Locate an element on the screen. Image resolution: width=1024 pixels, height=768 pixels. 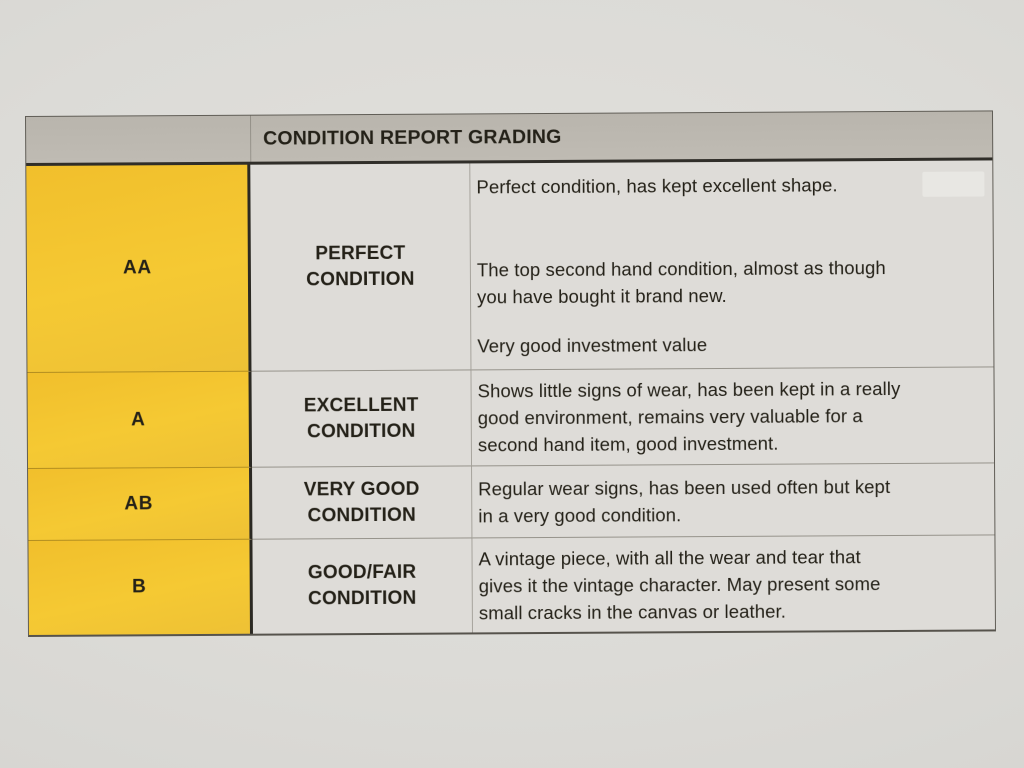
grade-label: AB is located at coordinates (139, 503).